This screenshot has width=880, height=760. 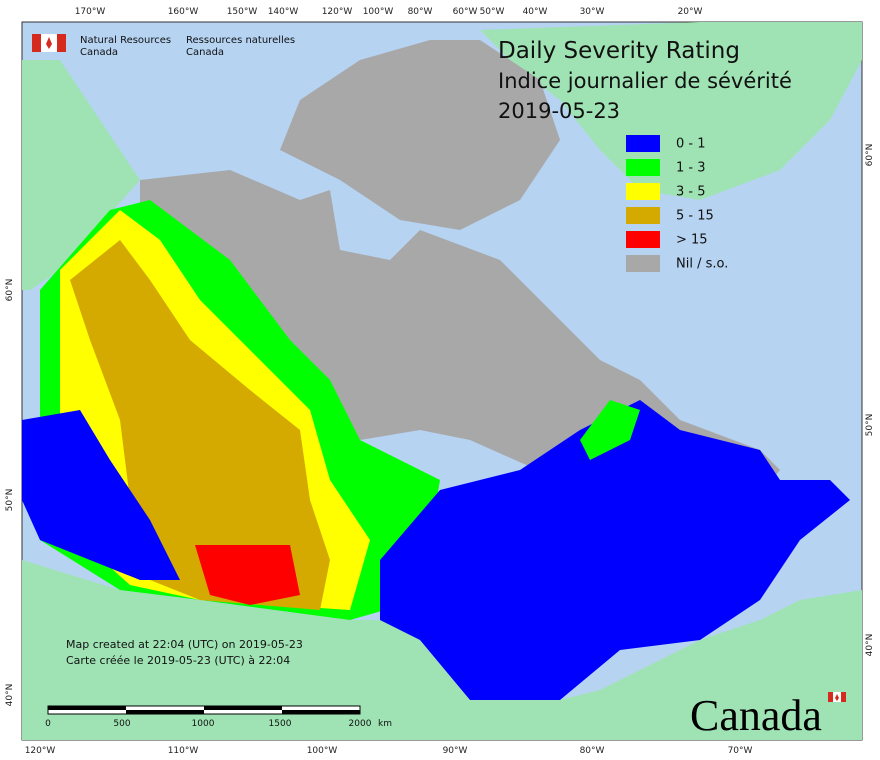 I want to click on legend-label: > 15, so click(x=692, y=240).